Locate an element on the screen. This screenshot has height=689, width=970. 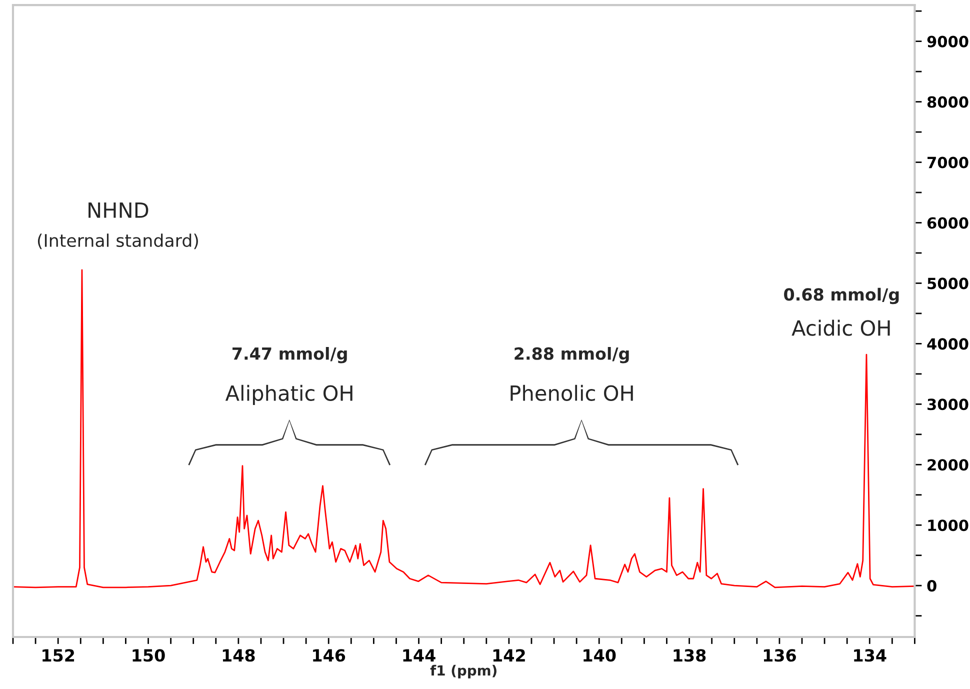
x-tick-label: 144 is located at coordinates (419, 655).